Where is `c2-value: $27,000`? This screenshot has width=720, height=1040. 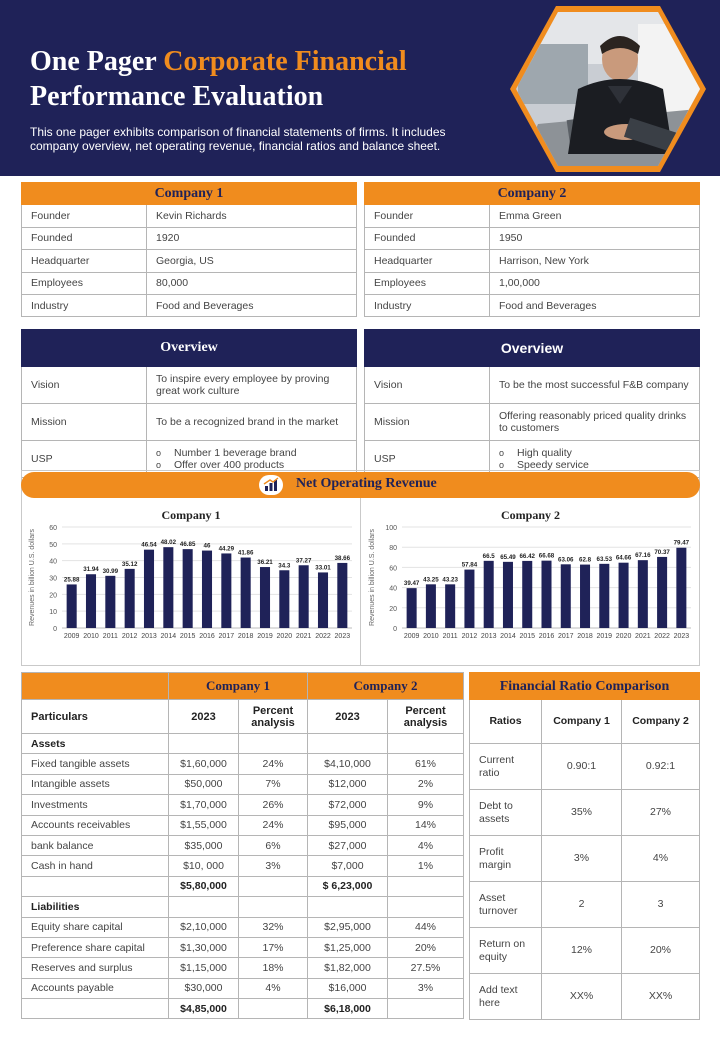
c2-value: $27,000 is located at coordinates (347, 845).